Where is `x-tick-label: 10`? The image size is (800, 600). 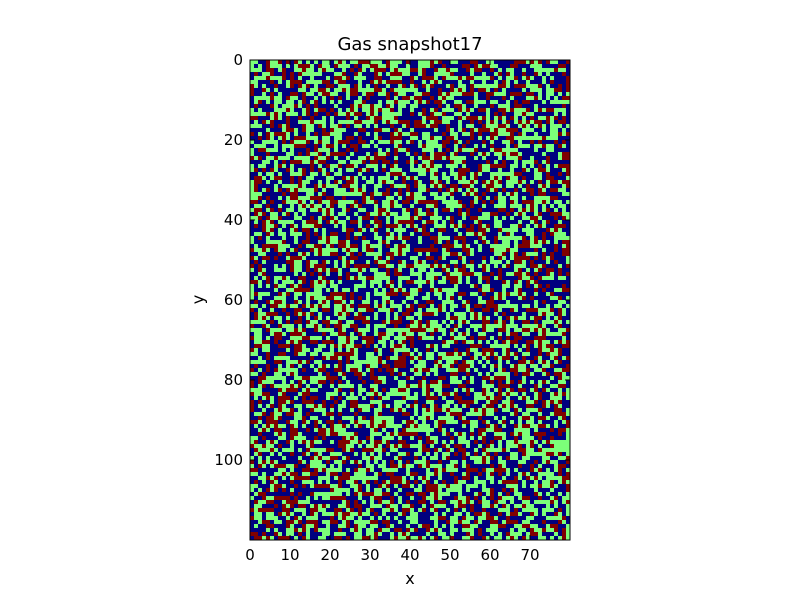 x-tick-label: 10 is located at coordinates (289, 555).